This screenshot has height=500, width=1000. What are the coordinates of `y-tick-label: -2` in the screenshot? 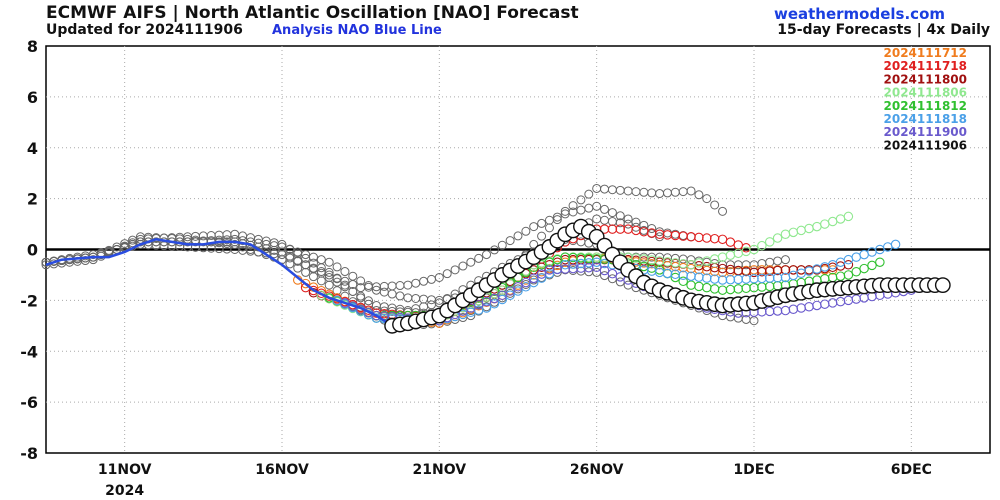 It's located at (29, 300).